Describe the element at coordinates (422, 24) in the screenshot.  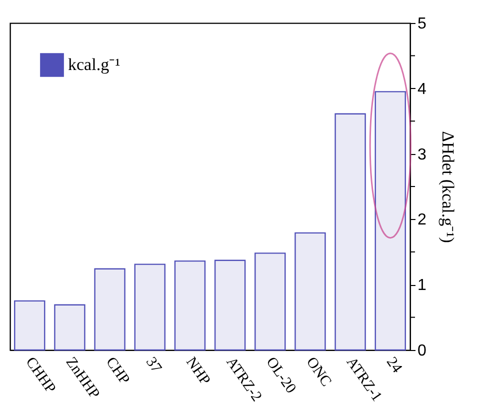
I see `y-tick-label: 5` at that location.